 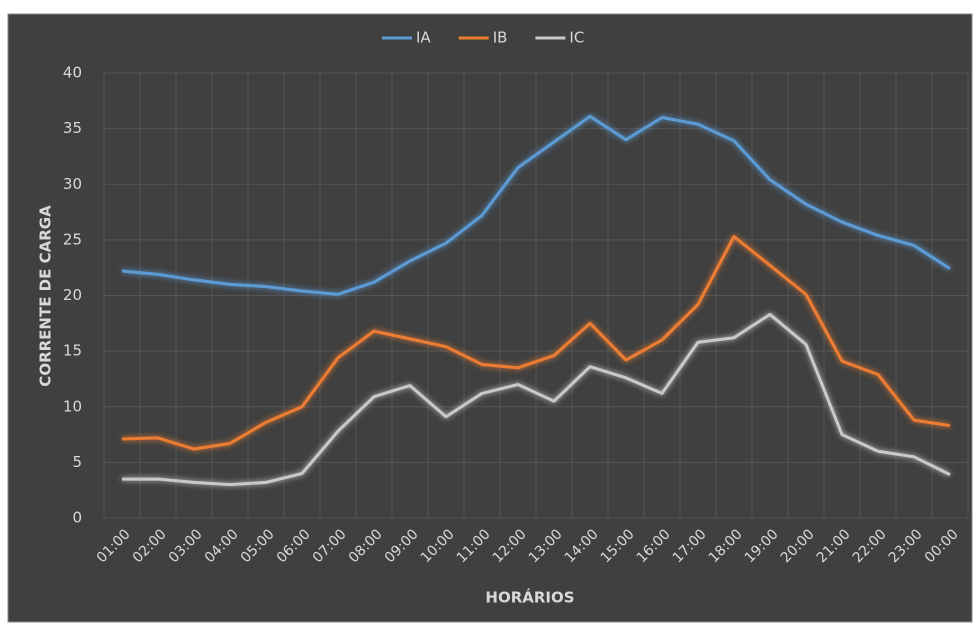 I want to click on y-tick-label: 30, so click(x=72, y=184).